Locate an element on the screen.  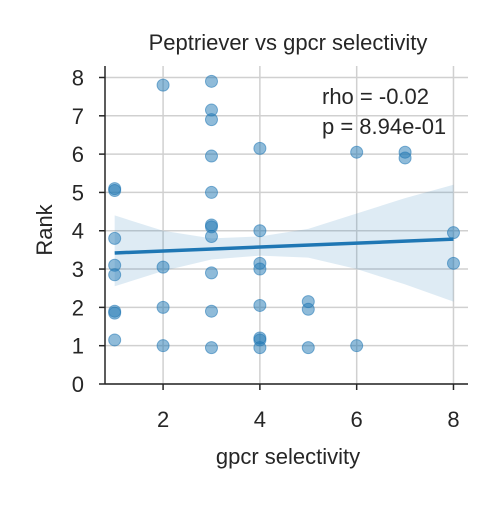
y-tick-label: 3 is located at coordinates (78, 269).